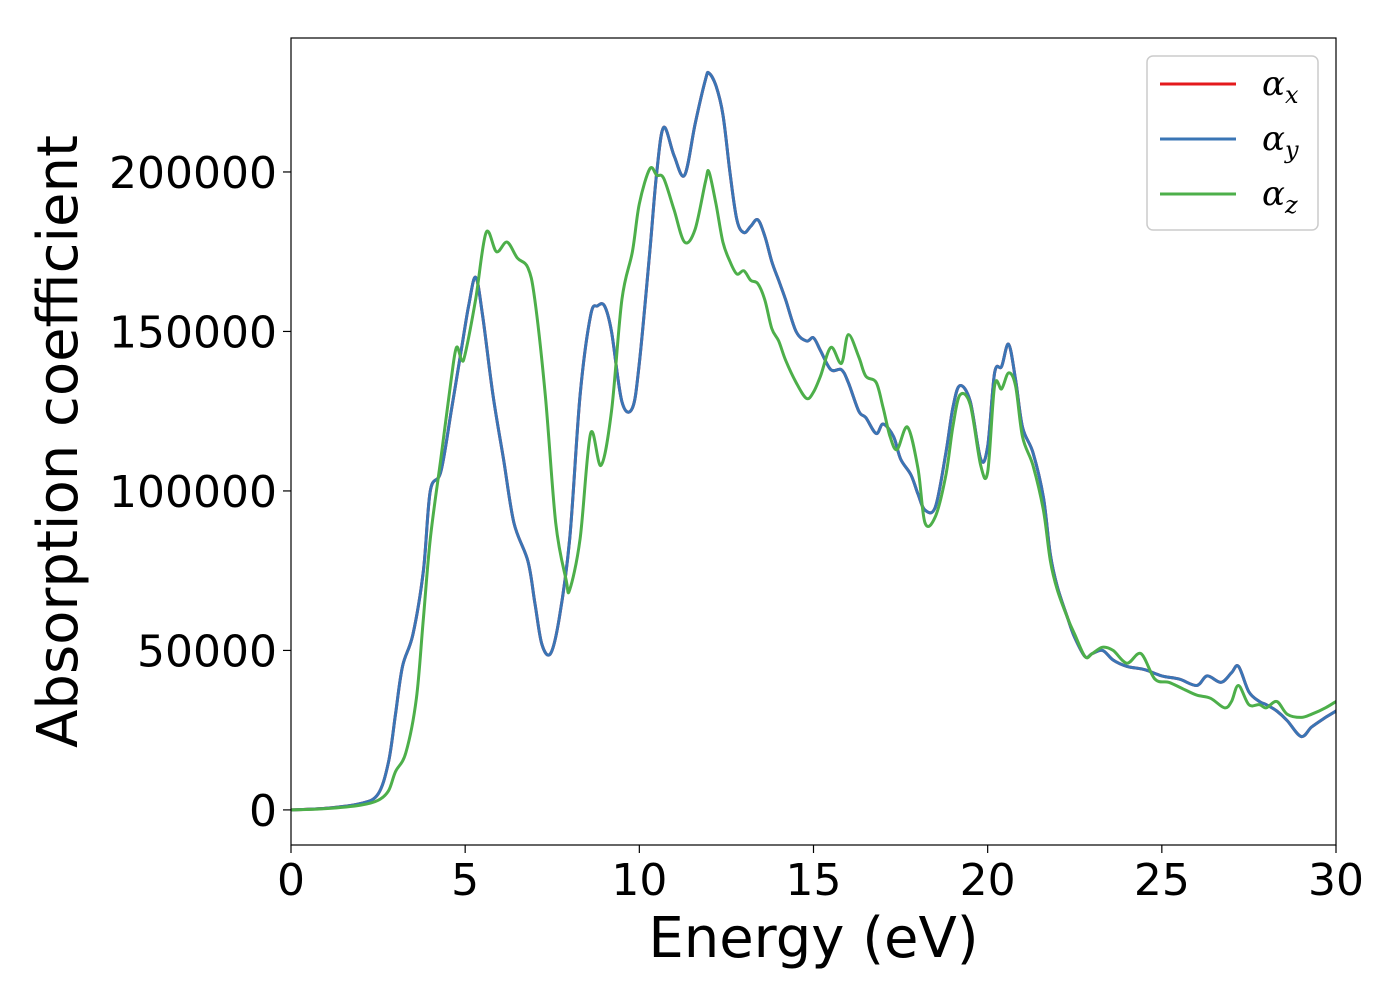  I want to click on x-tick-label: 5, so click(465, 880).